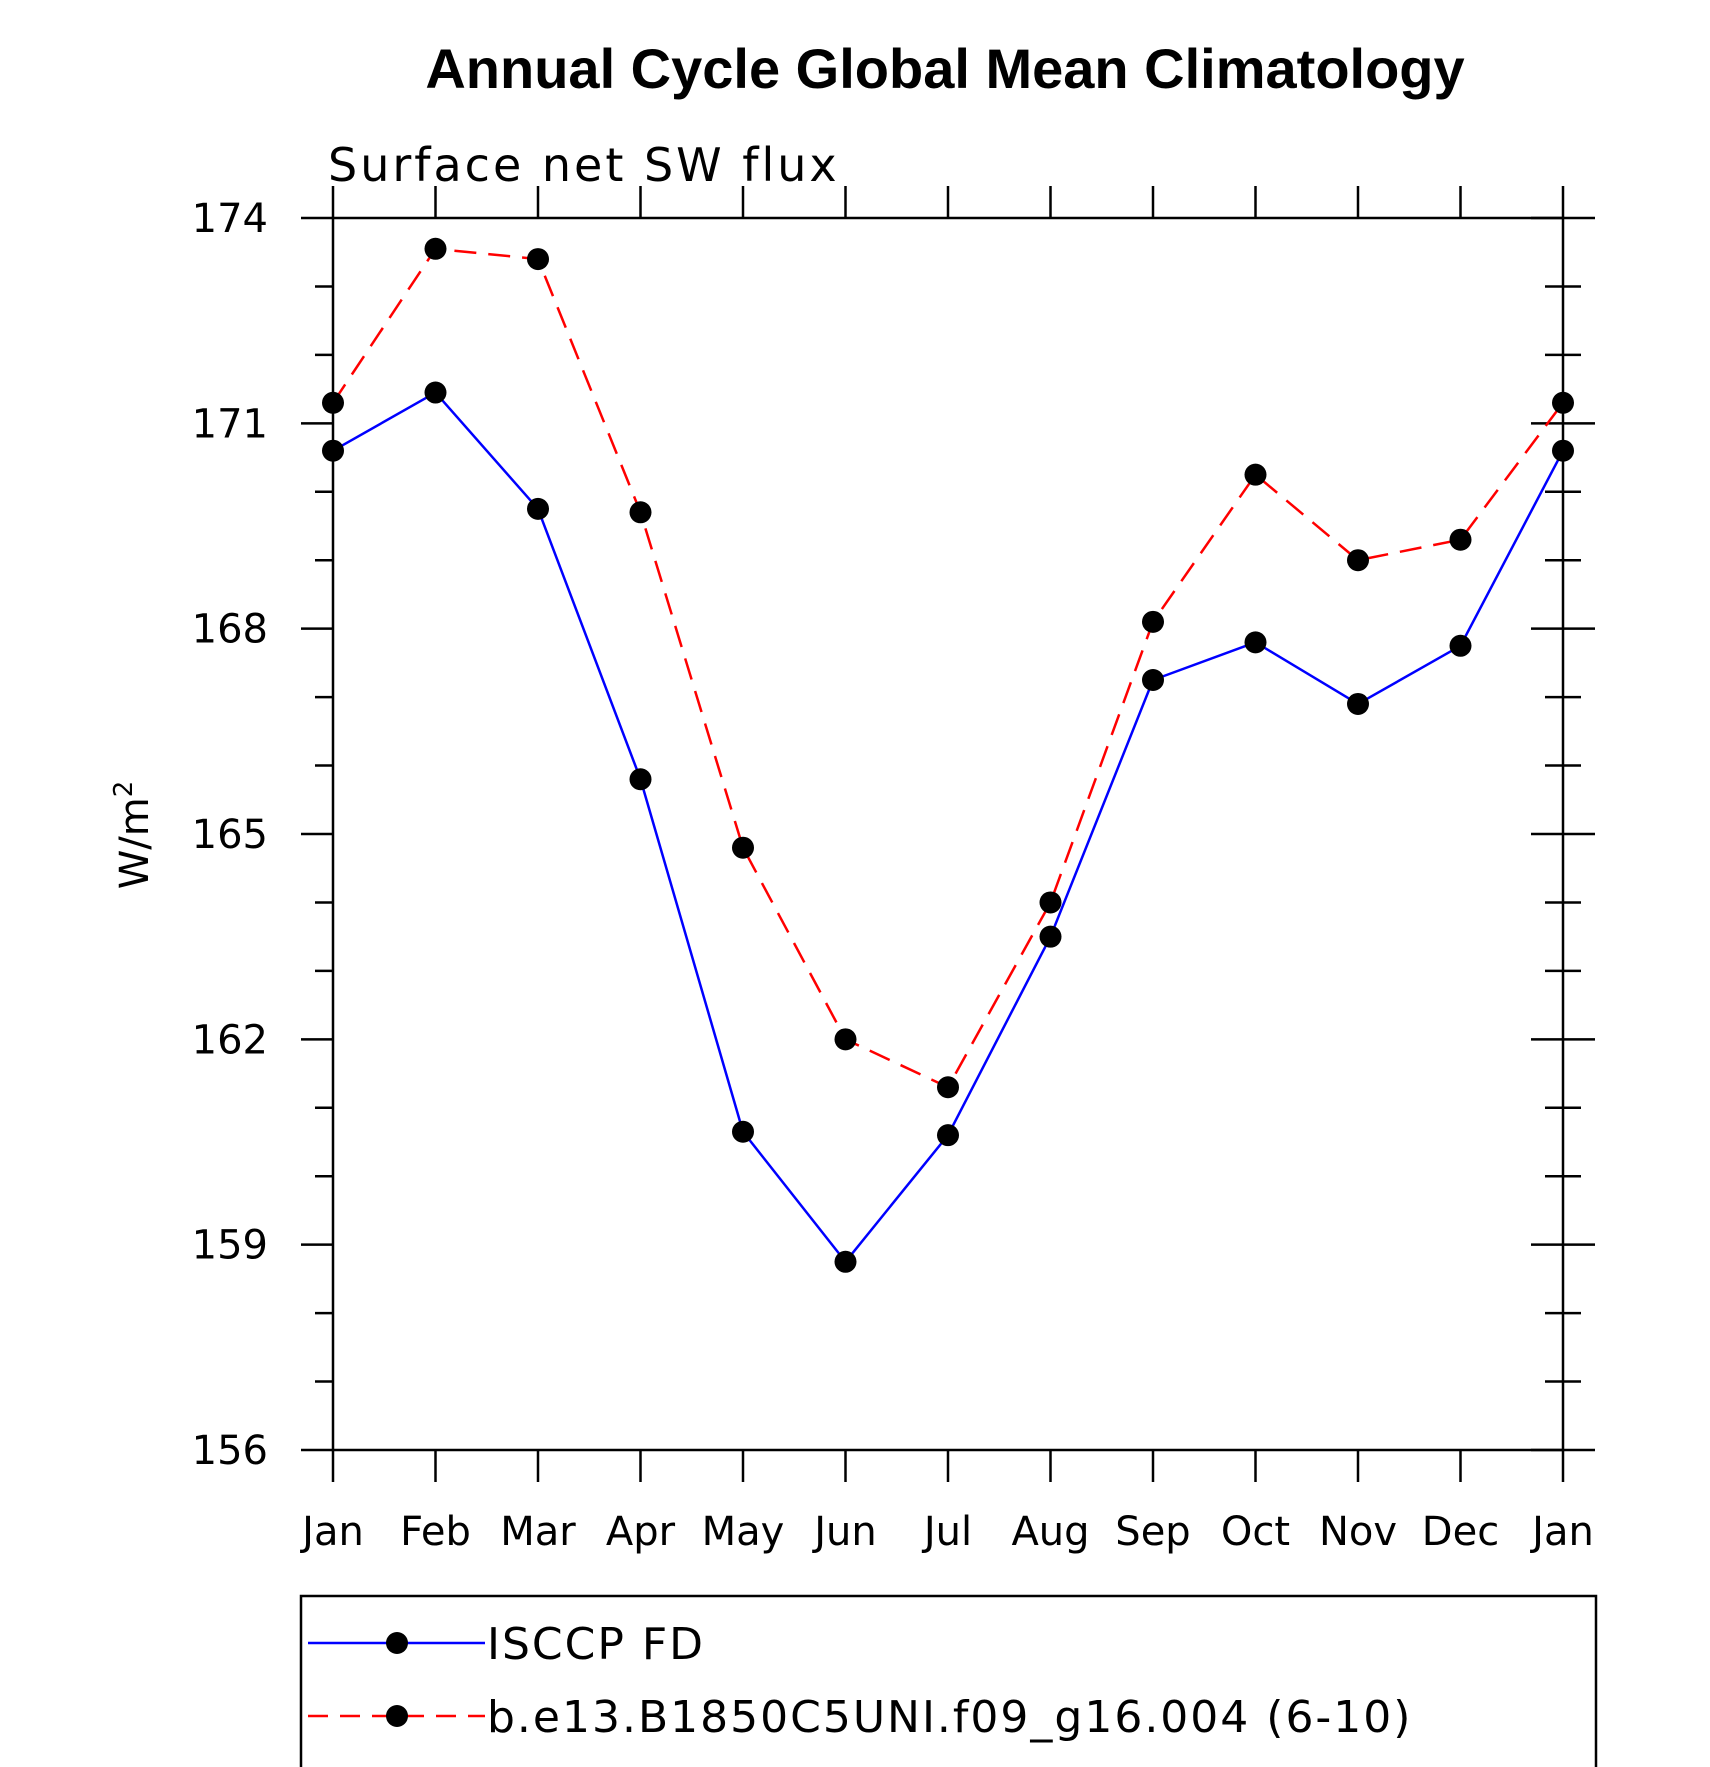  Describe the element at coordinates (538, 1532) in the screenshot. I see `x-tick-label: Mar` at that location.